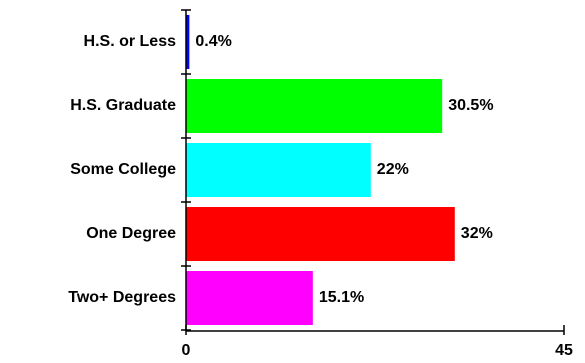 This screenshot has height=363, width=585. Describe the element at coordinates (130, 41) in the screenshot. I see `category-label: H.S. or Less` at that location.